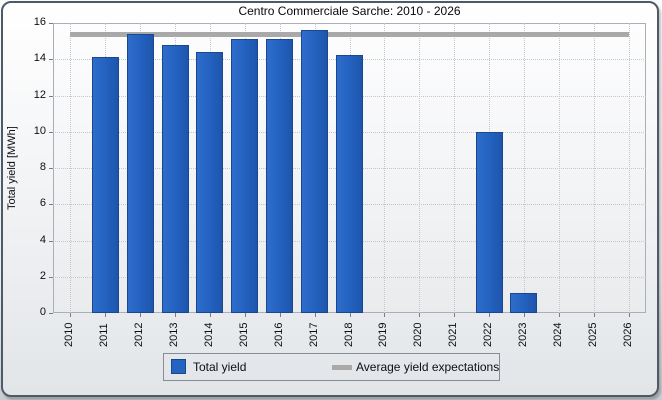 This screenshot has width=662, height=400. I want to click on x-tick-label-2021: 2021, so click(453, 334).